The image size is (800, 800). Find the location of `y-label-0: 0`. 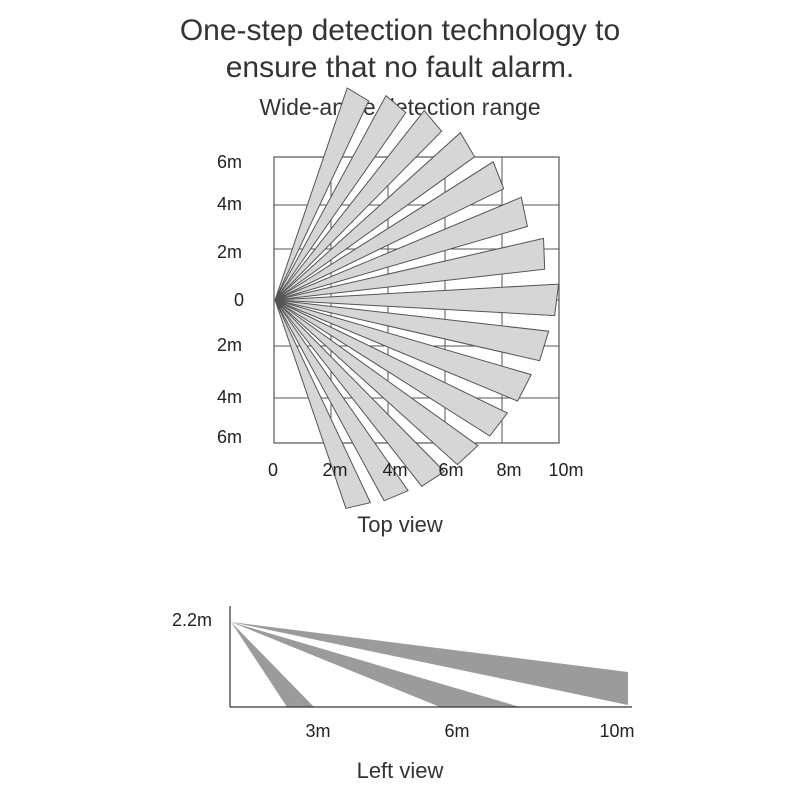

y-label-0: 0 is located at coordinates (239, 300).